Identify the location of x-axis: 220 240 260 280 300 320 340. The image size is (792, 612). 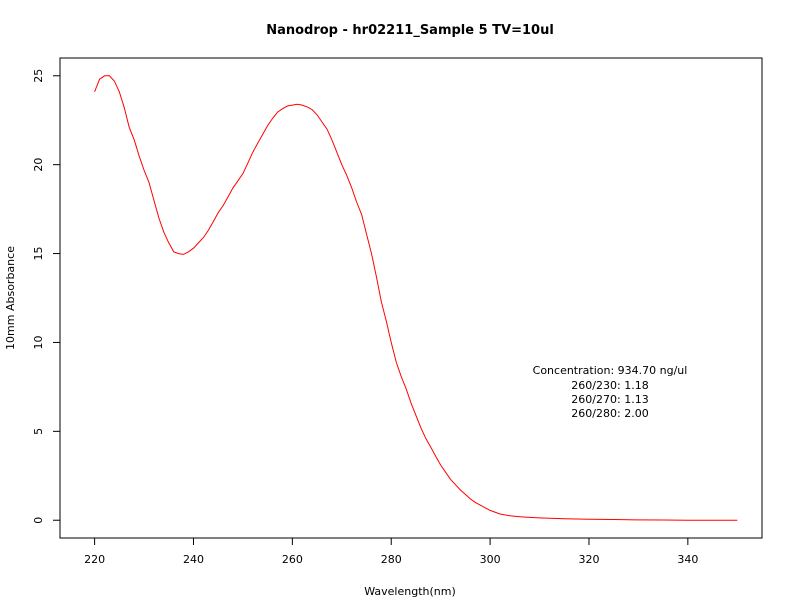
(391, 552).